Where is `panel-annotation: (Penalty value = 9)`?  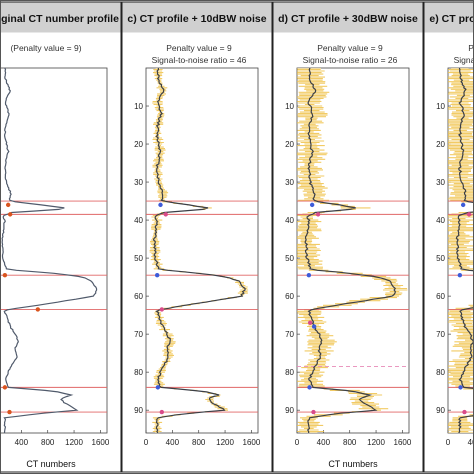
panel-annotation: (Penalty value = 9) is located at coordinates (45, 48).